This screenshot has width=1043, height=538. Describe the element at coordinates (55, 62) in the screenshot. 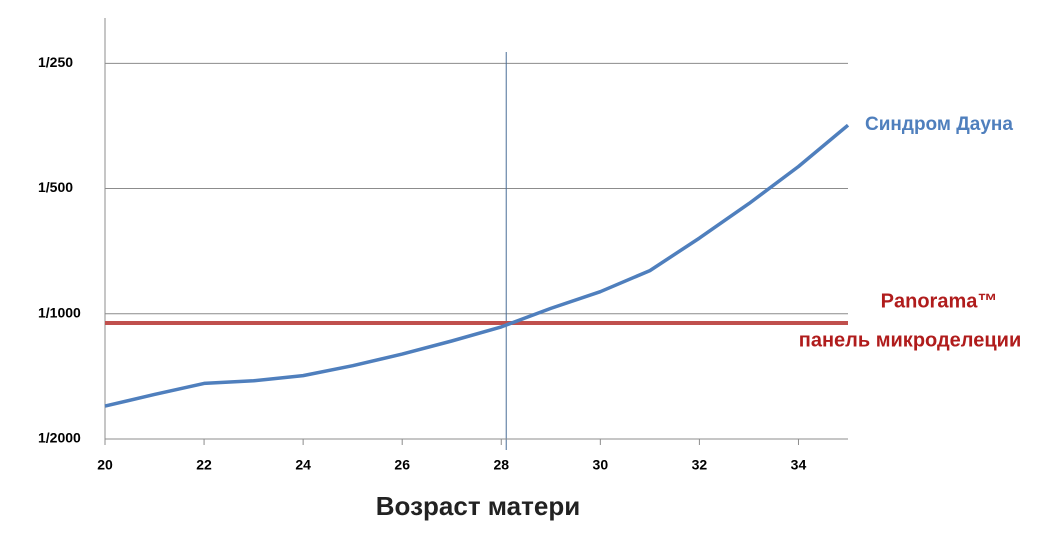

I see `y-tick-label: 1/250` at that location.